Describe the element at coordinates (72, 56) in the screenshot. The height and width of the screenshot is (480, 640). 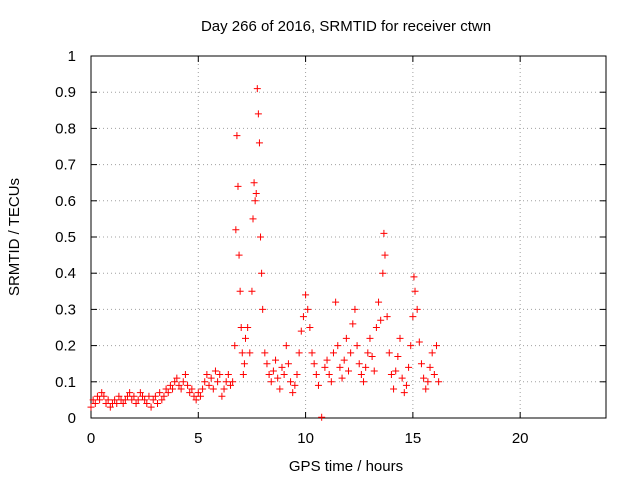
I see `y-tick-label: 1` at that location.